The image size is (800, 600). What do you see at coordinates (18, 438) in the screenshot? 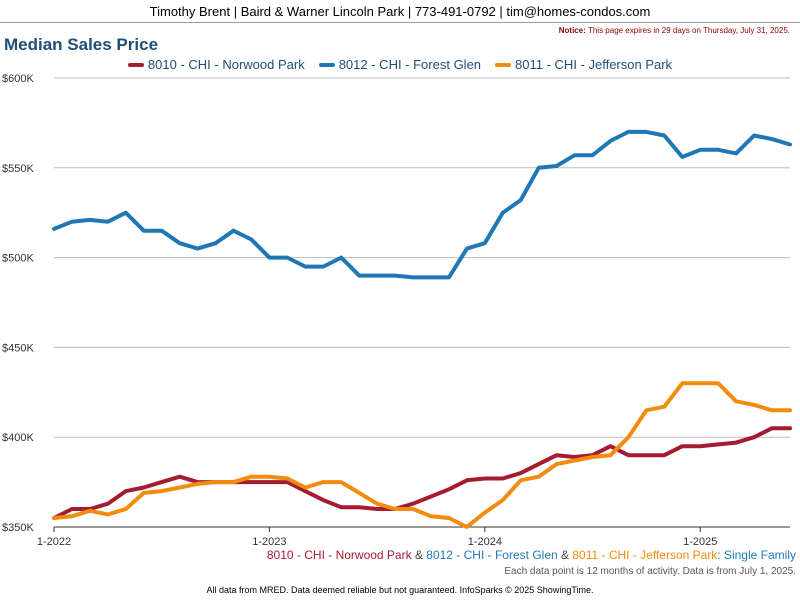
I see `y-tick-label: $400K` at bounding box center [18, 438].